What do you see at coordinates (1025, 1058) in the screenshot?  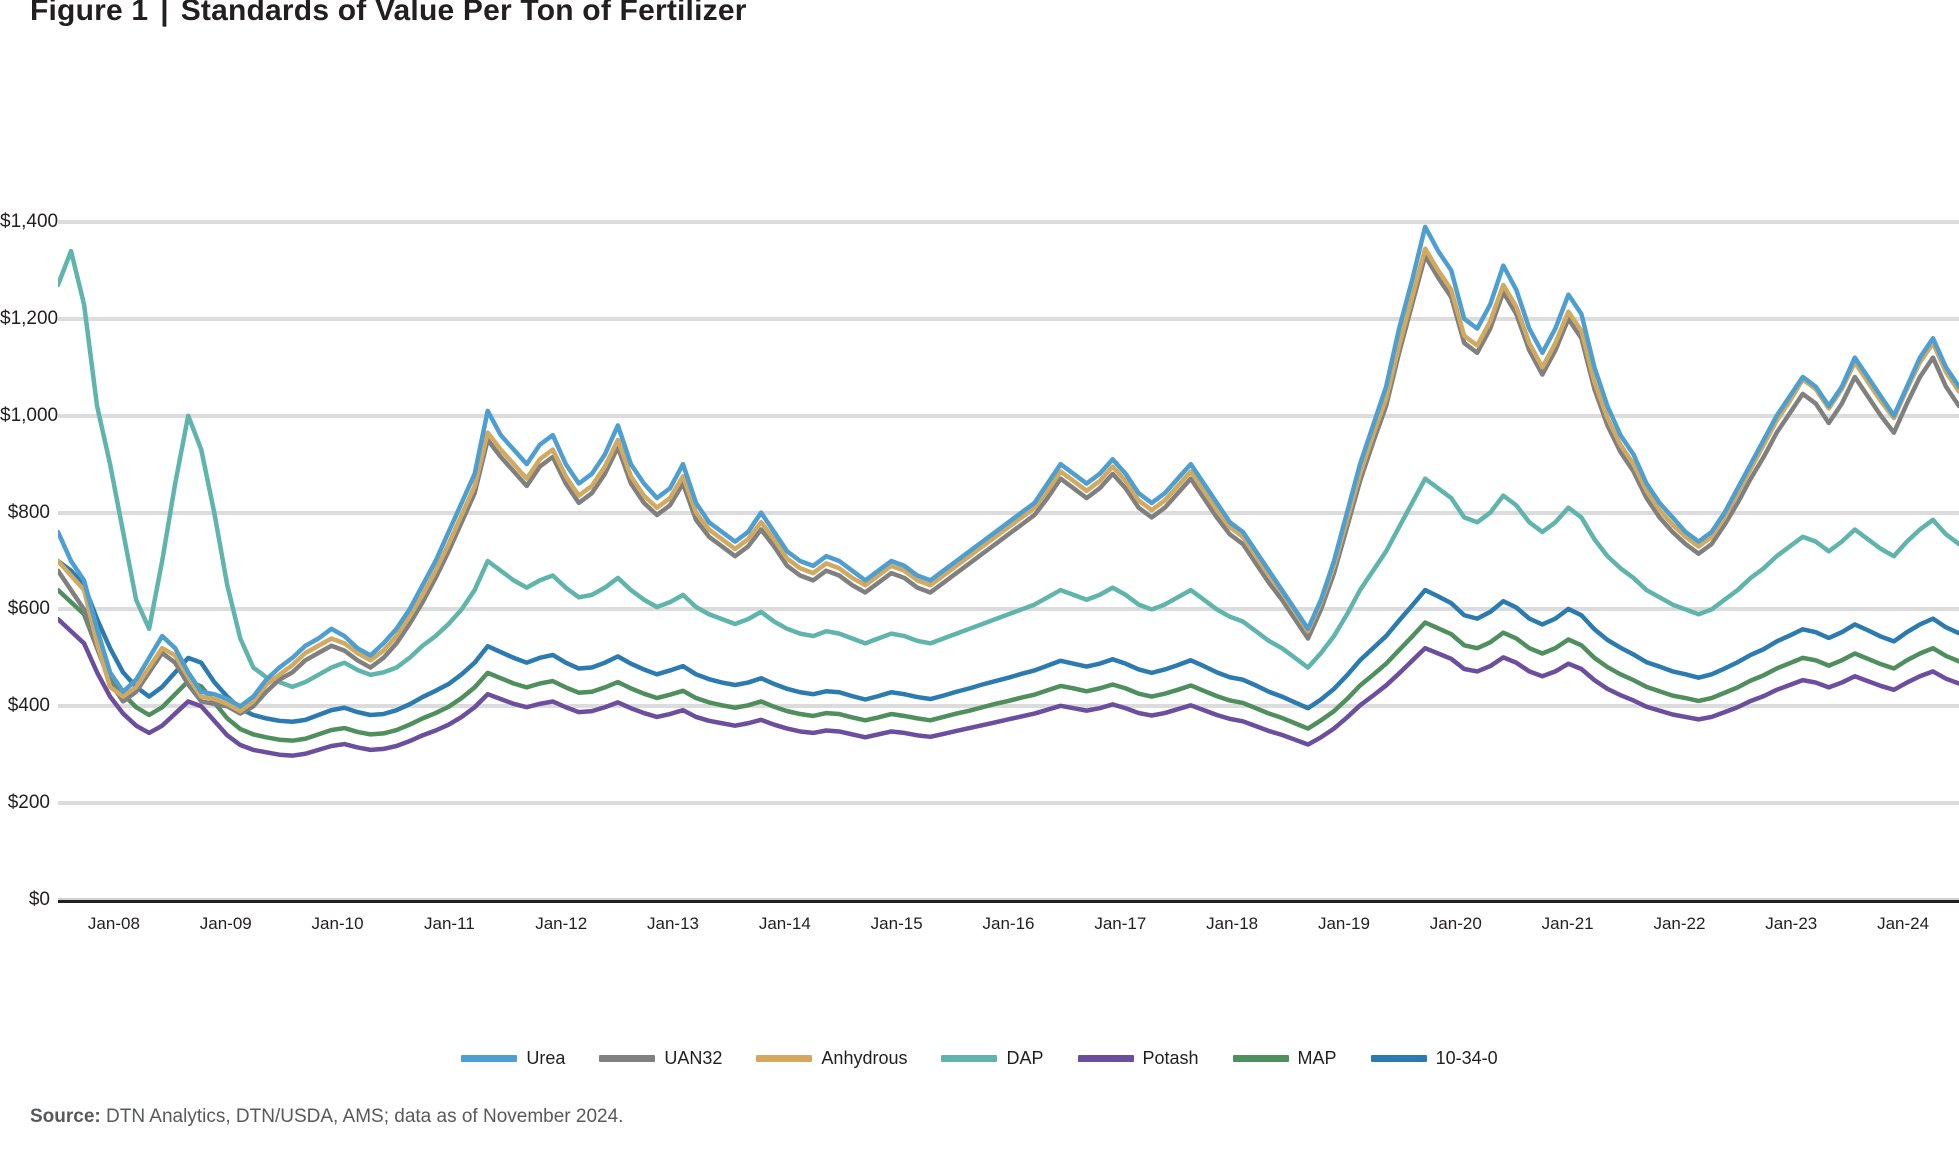 I see `legend-label: DAP` at bounding box center [1025, 1058].